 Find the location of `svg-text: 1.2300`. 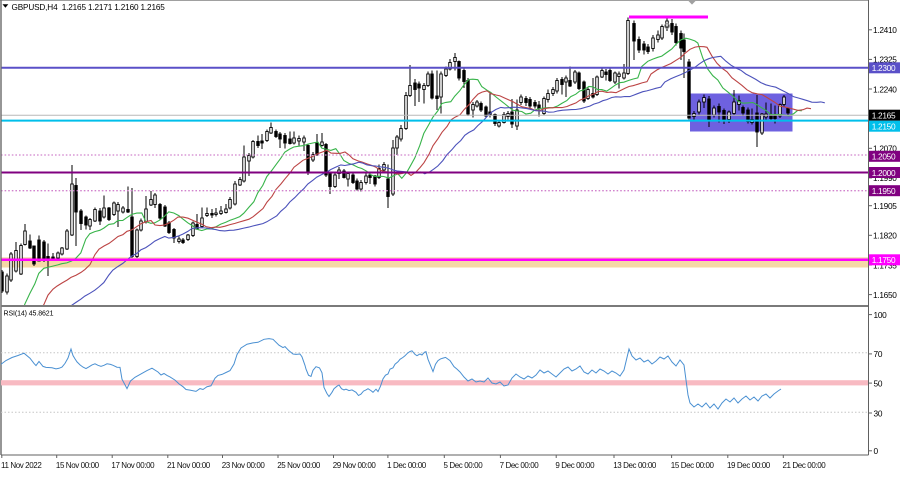

svg-text: 1.2300 is located at coordinates (884, 68).